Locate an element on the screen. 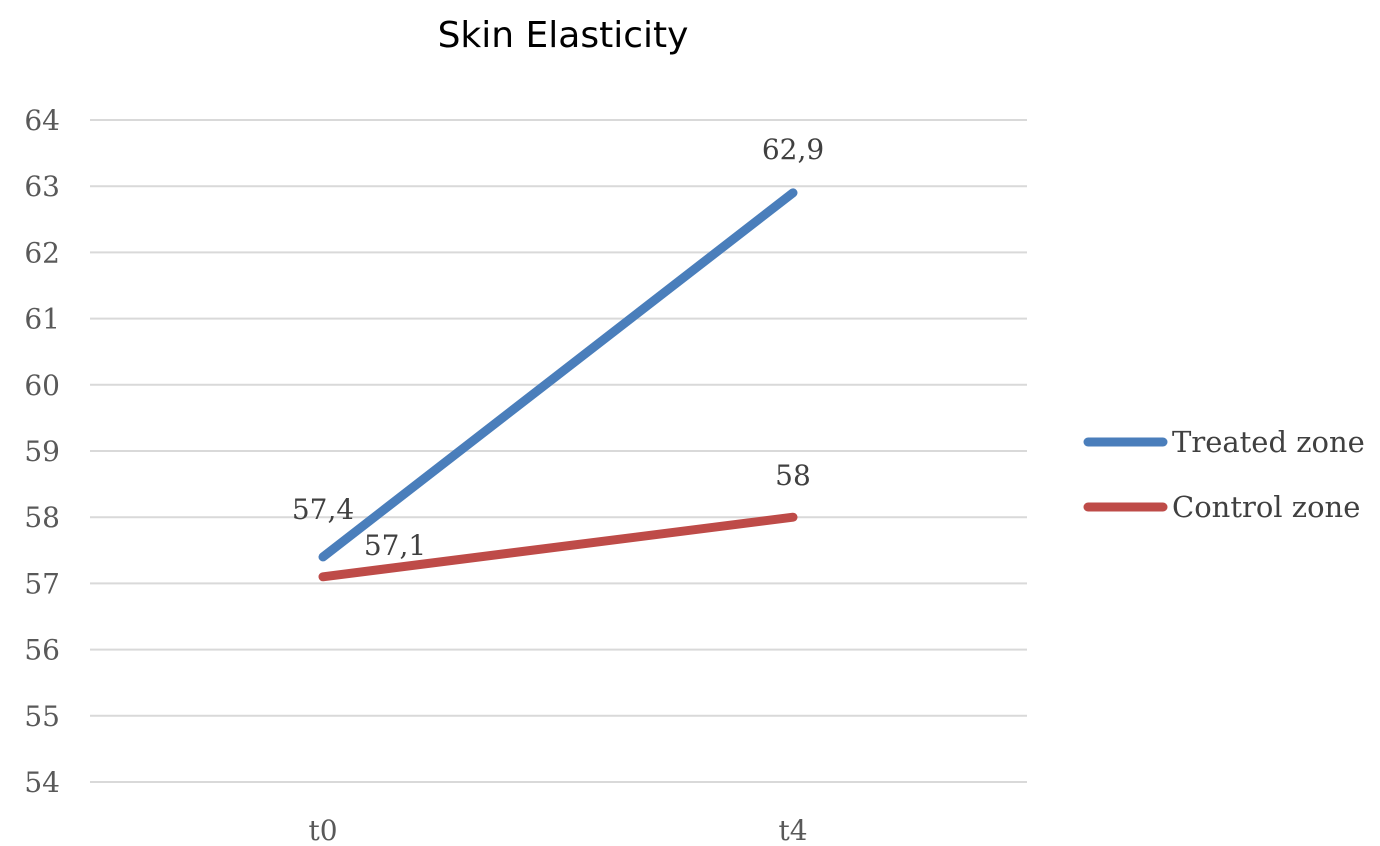 The width and height of the screenshot is (1380, 846). data-label: 57,4 is located at coordinates (323, 509).